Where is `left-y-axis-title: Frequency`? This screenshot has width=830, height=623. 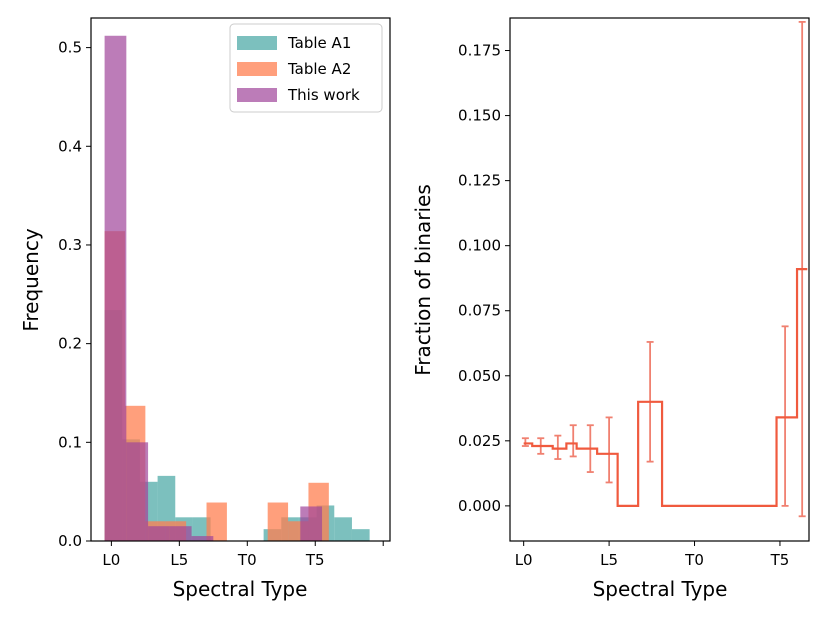
left-y-axis-title: Frequency is located at coordinates (31, 279).